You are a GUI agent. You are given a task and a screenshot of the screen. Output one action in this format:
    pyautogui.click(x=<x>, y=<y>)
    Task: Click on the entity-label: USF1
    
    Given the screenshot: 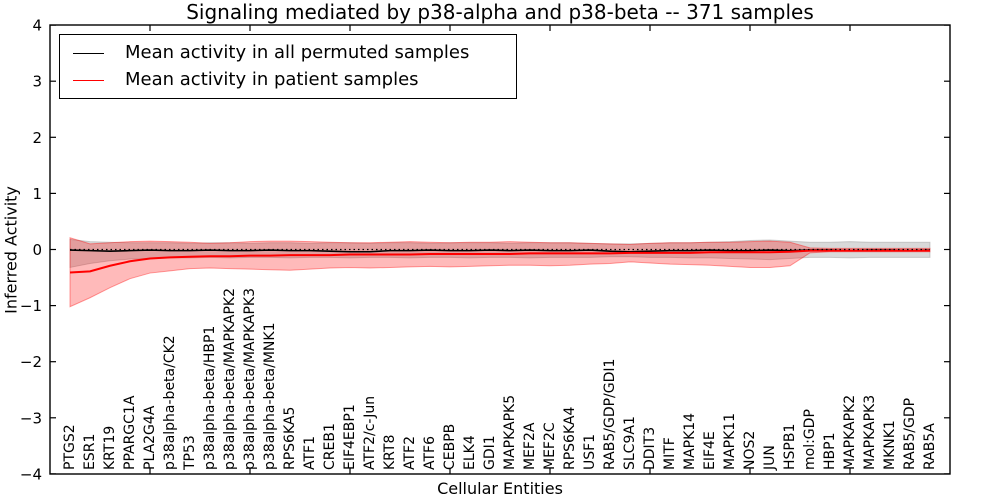 What is the action you would take?
    pyautogui.click(x=590, y=452)
    